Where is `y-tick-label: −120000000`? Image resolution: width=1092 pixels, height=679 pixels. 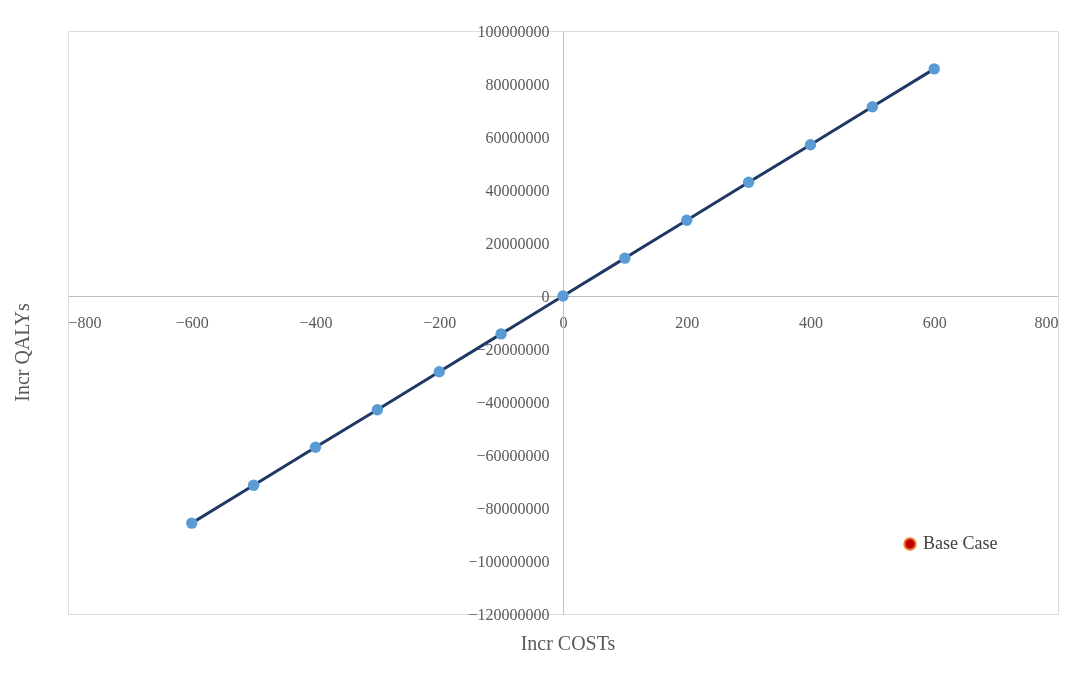 y-tick-label: −120000000 is located at coordinates (509, 614).